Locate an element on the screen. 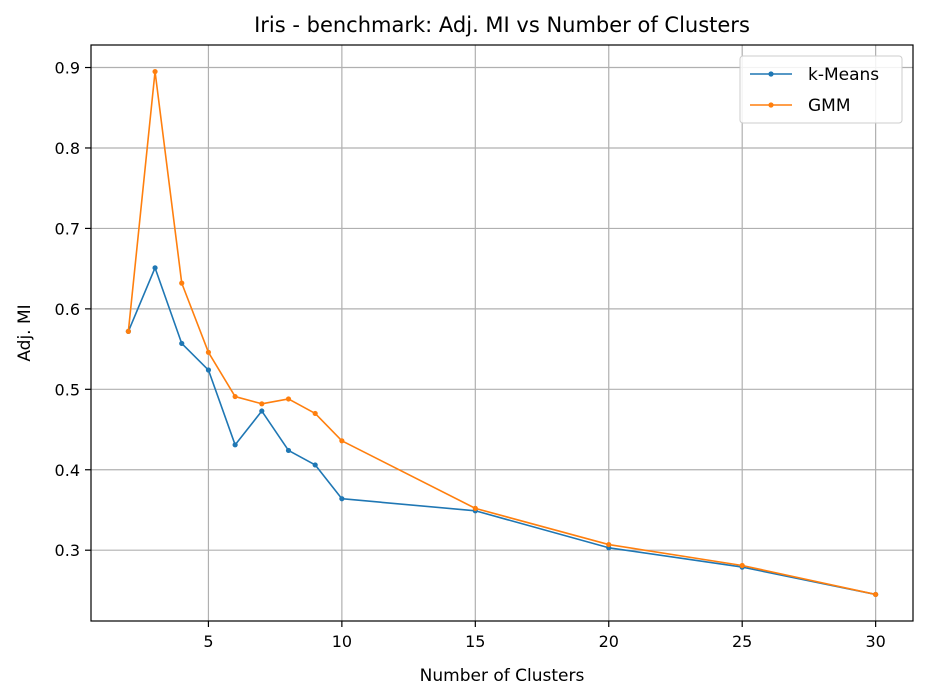  x-tick-label: 15 is located at coordinates (475, 641).